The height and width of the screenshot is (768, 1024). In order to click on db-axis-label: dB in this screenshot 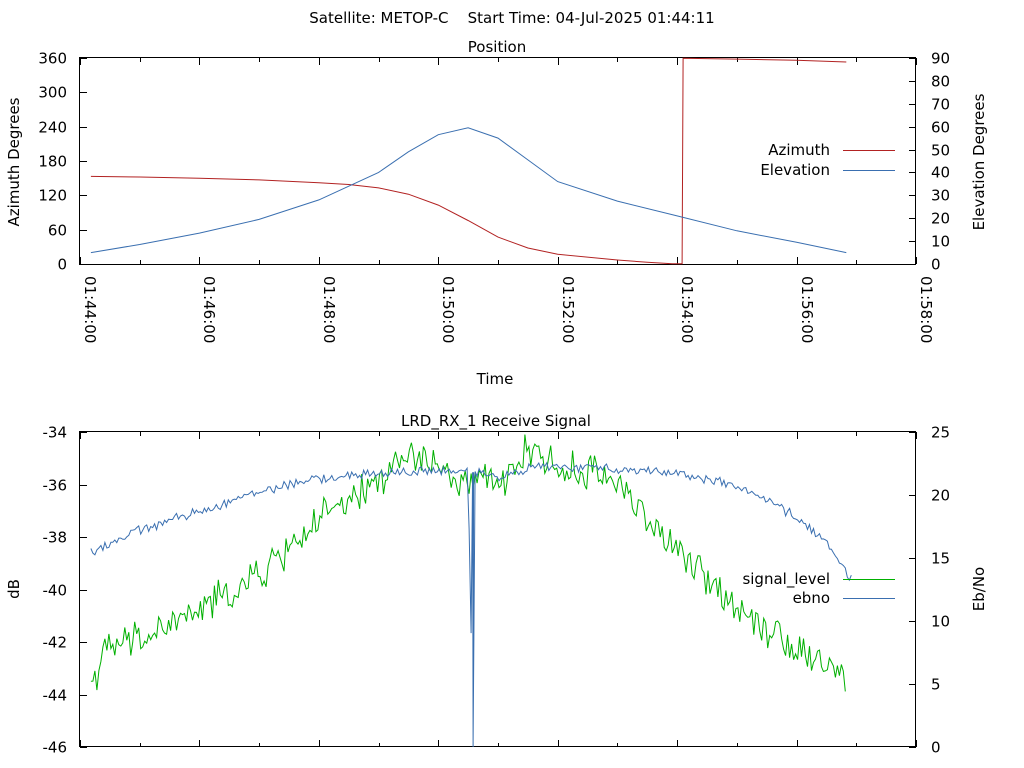, I will do `click(14, 589)`.